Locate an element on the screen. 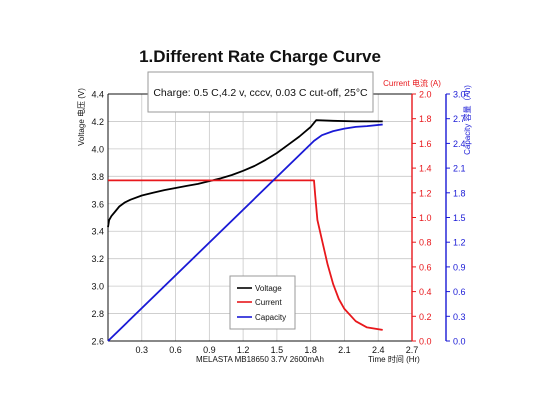 Image resolution: width=550 pixels, height=409 pixels. x-tick-label: 2.7 is located at coordinates (412, 350).